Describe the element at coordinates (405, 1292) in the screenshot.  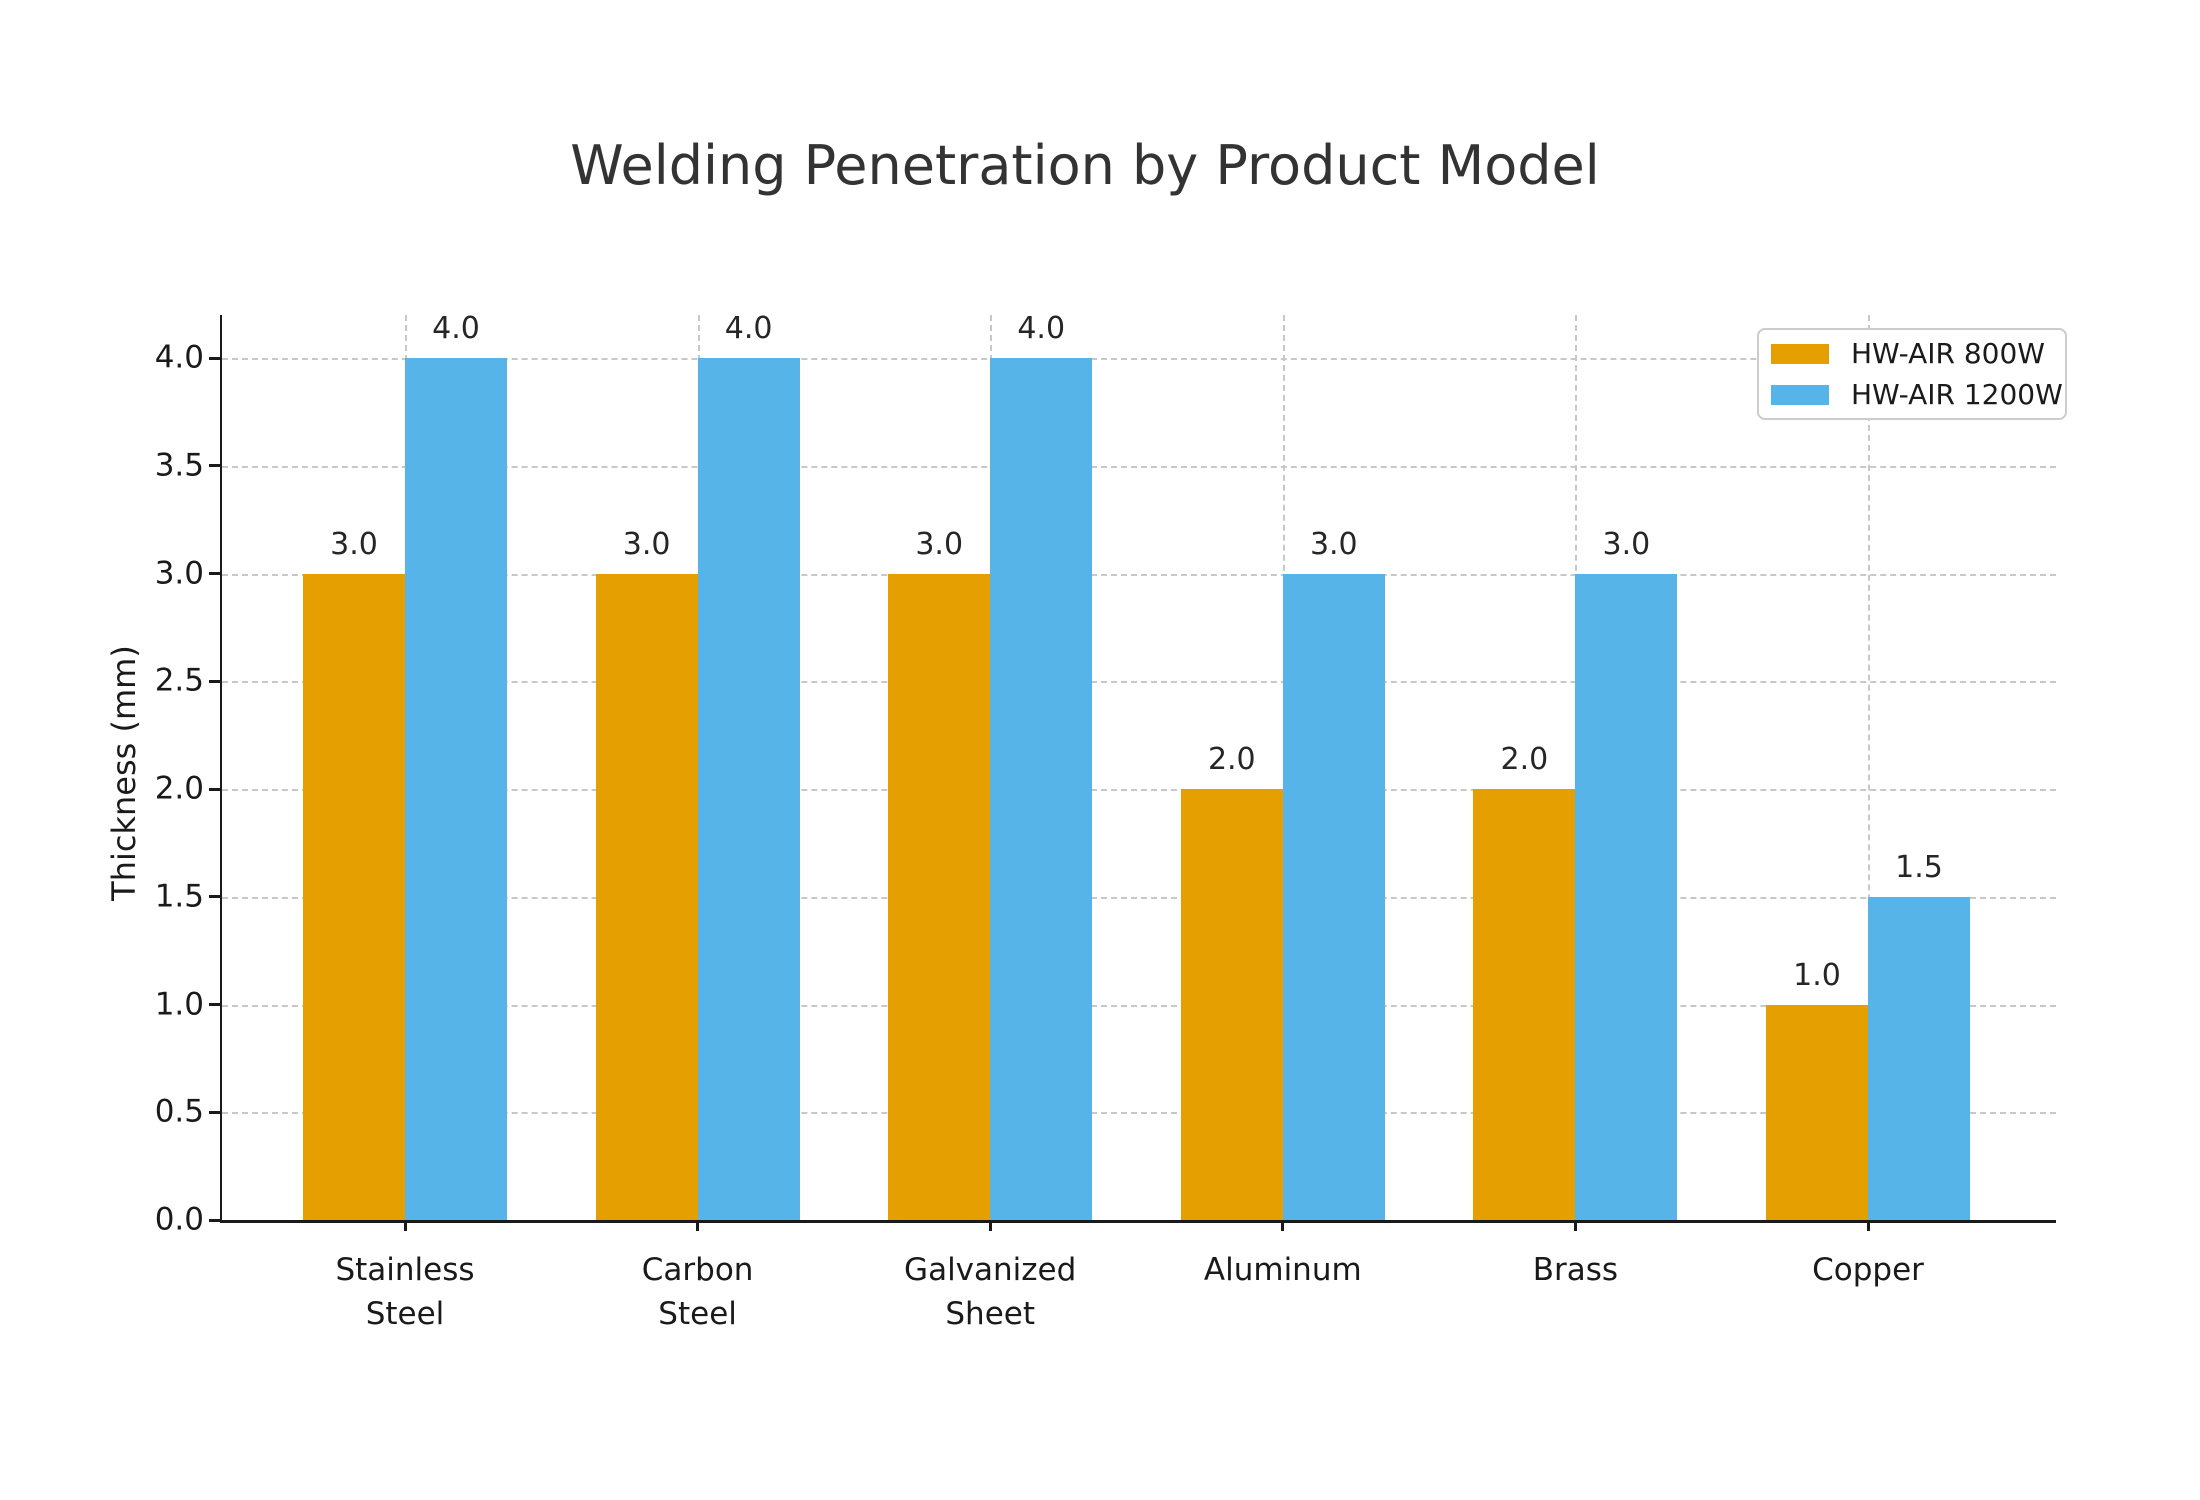
I see `x-tick-label: Stainless Steel` at that location.